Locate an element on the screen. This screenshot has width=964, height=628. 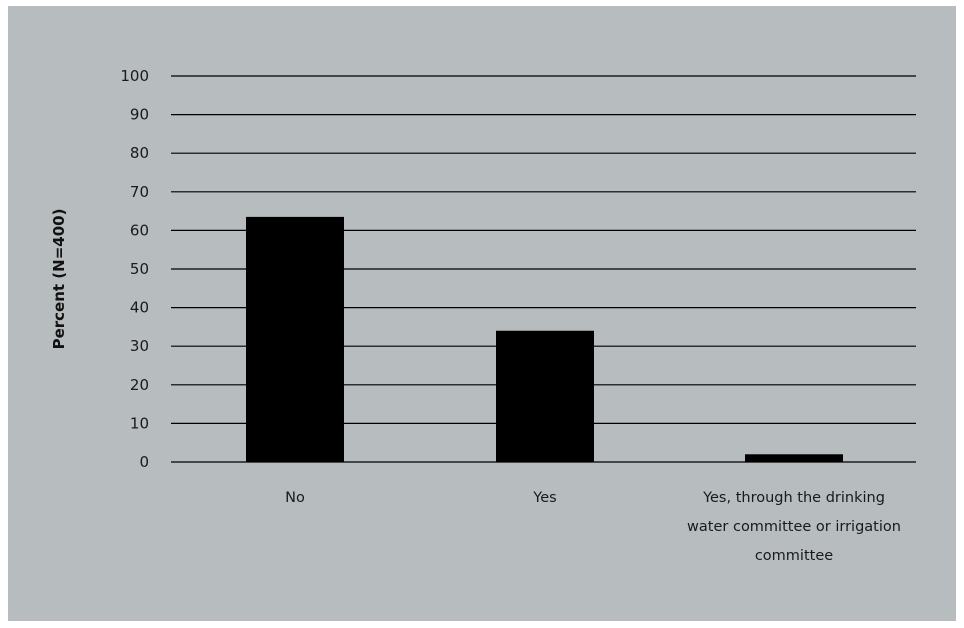
category-label: No is located at coordinates (295, 498).